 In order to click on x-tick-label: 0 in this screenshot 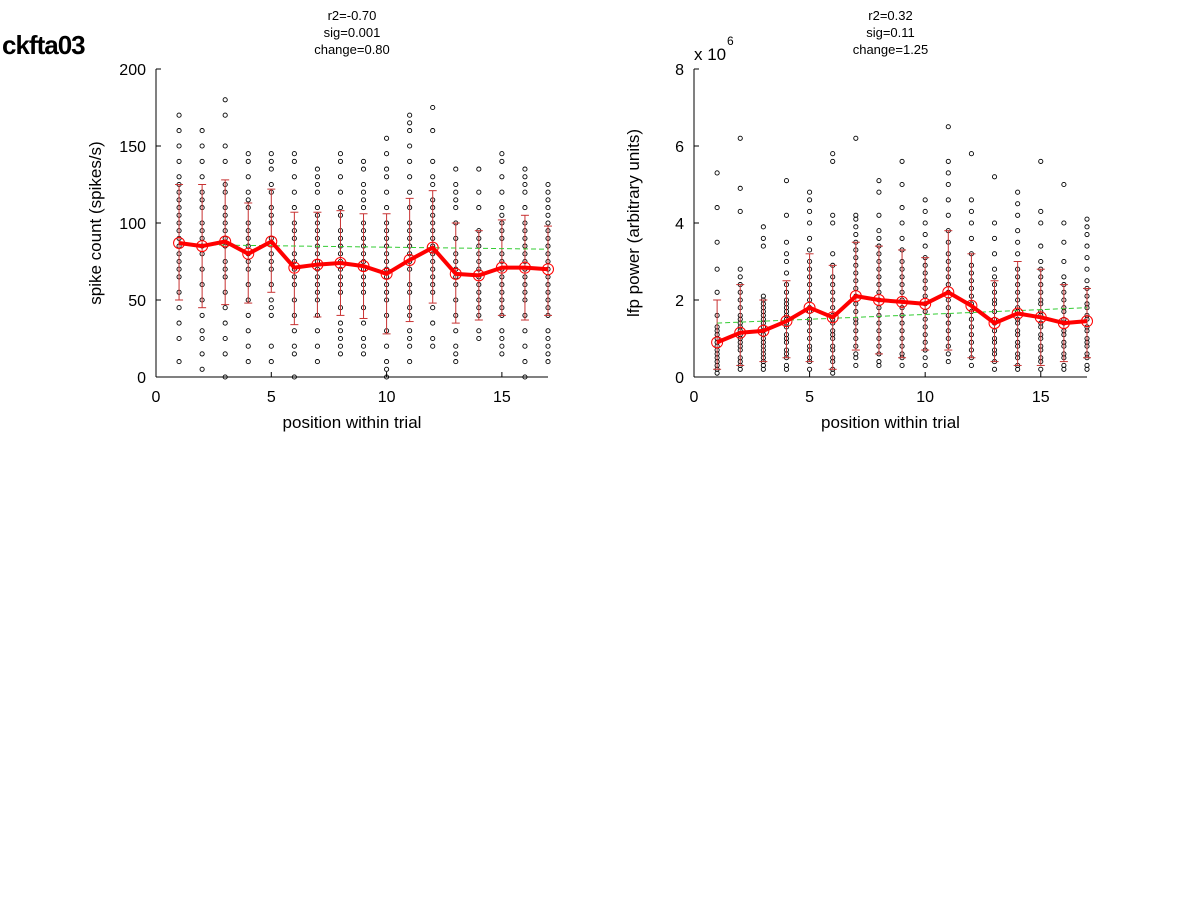, I will do `click(694, 397)`.